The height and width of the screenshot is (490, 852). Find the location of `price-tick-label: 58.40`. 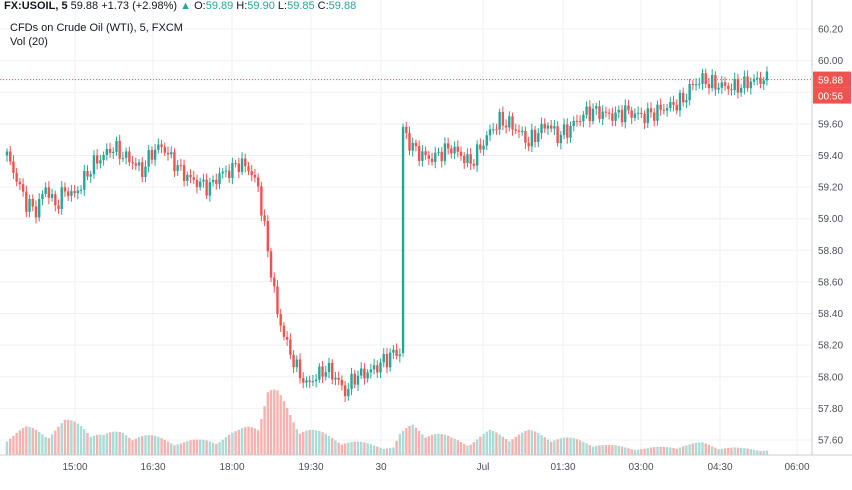

price-tick-label: 58.40 is located at coordinates (830, 314).